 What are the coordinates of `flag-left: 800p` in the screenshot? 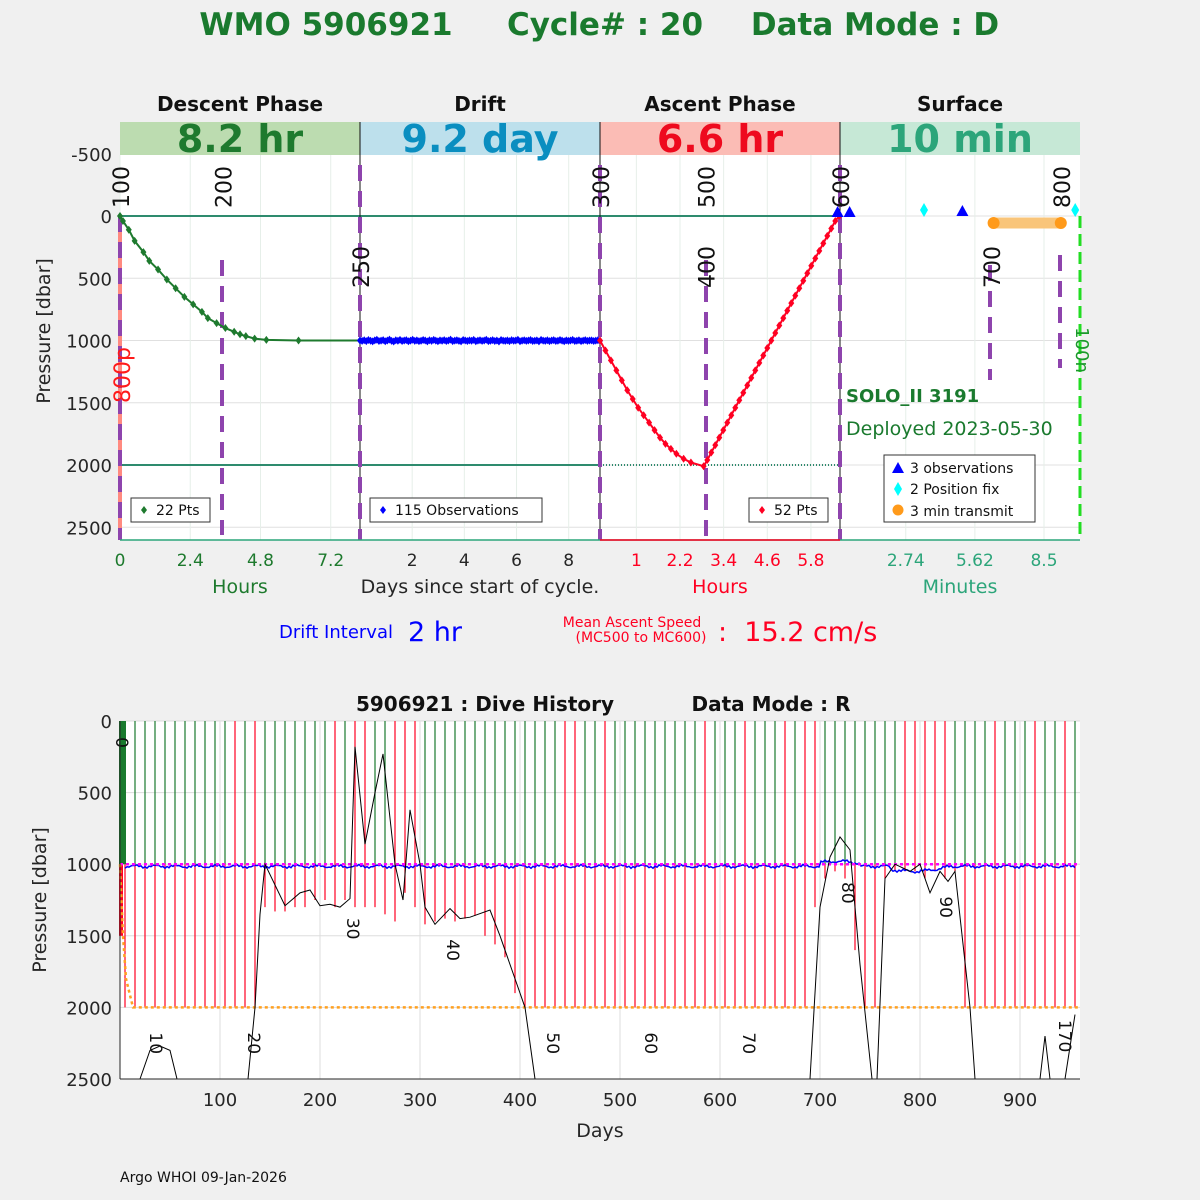 It's located at (123, 375).